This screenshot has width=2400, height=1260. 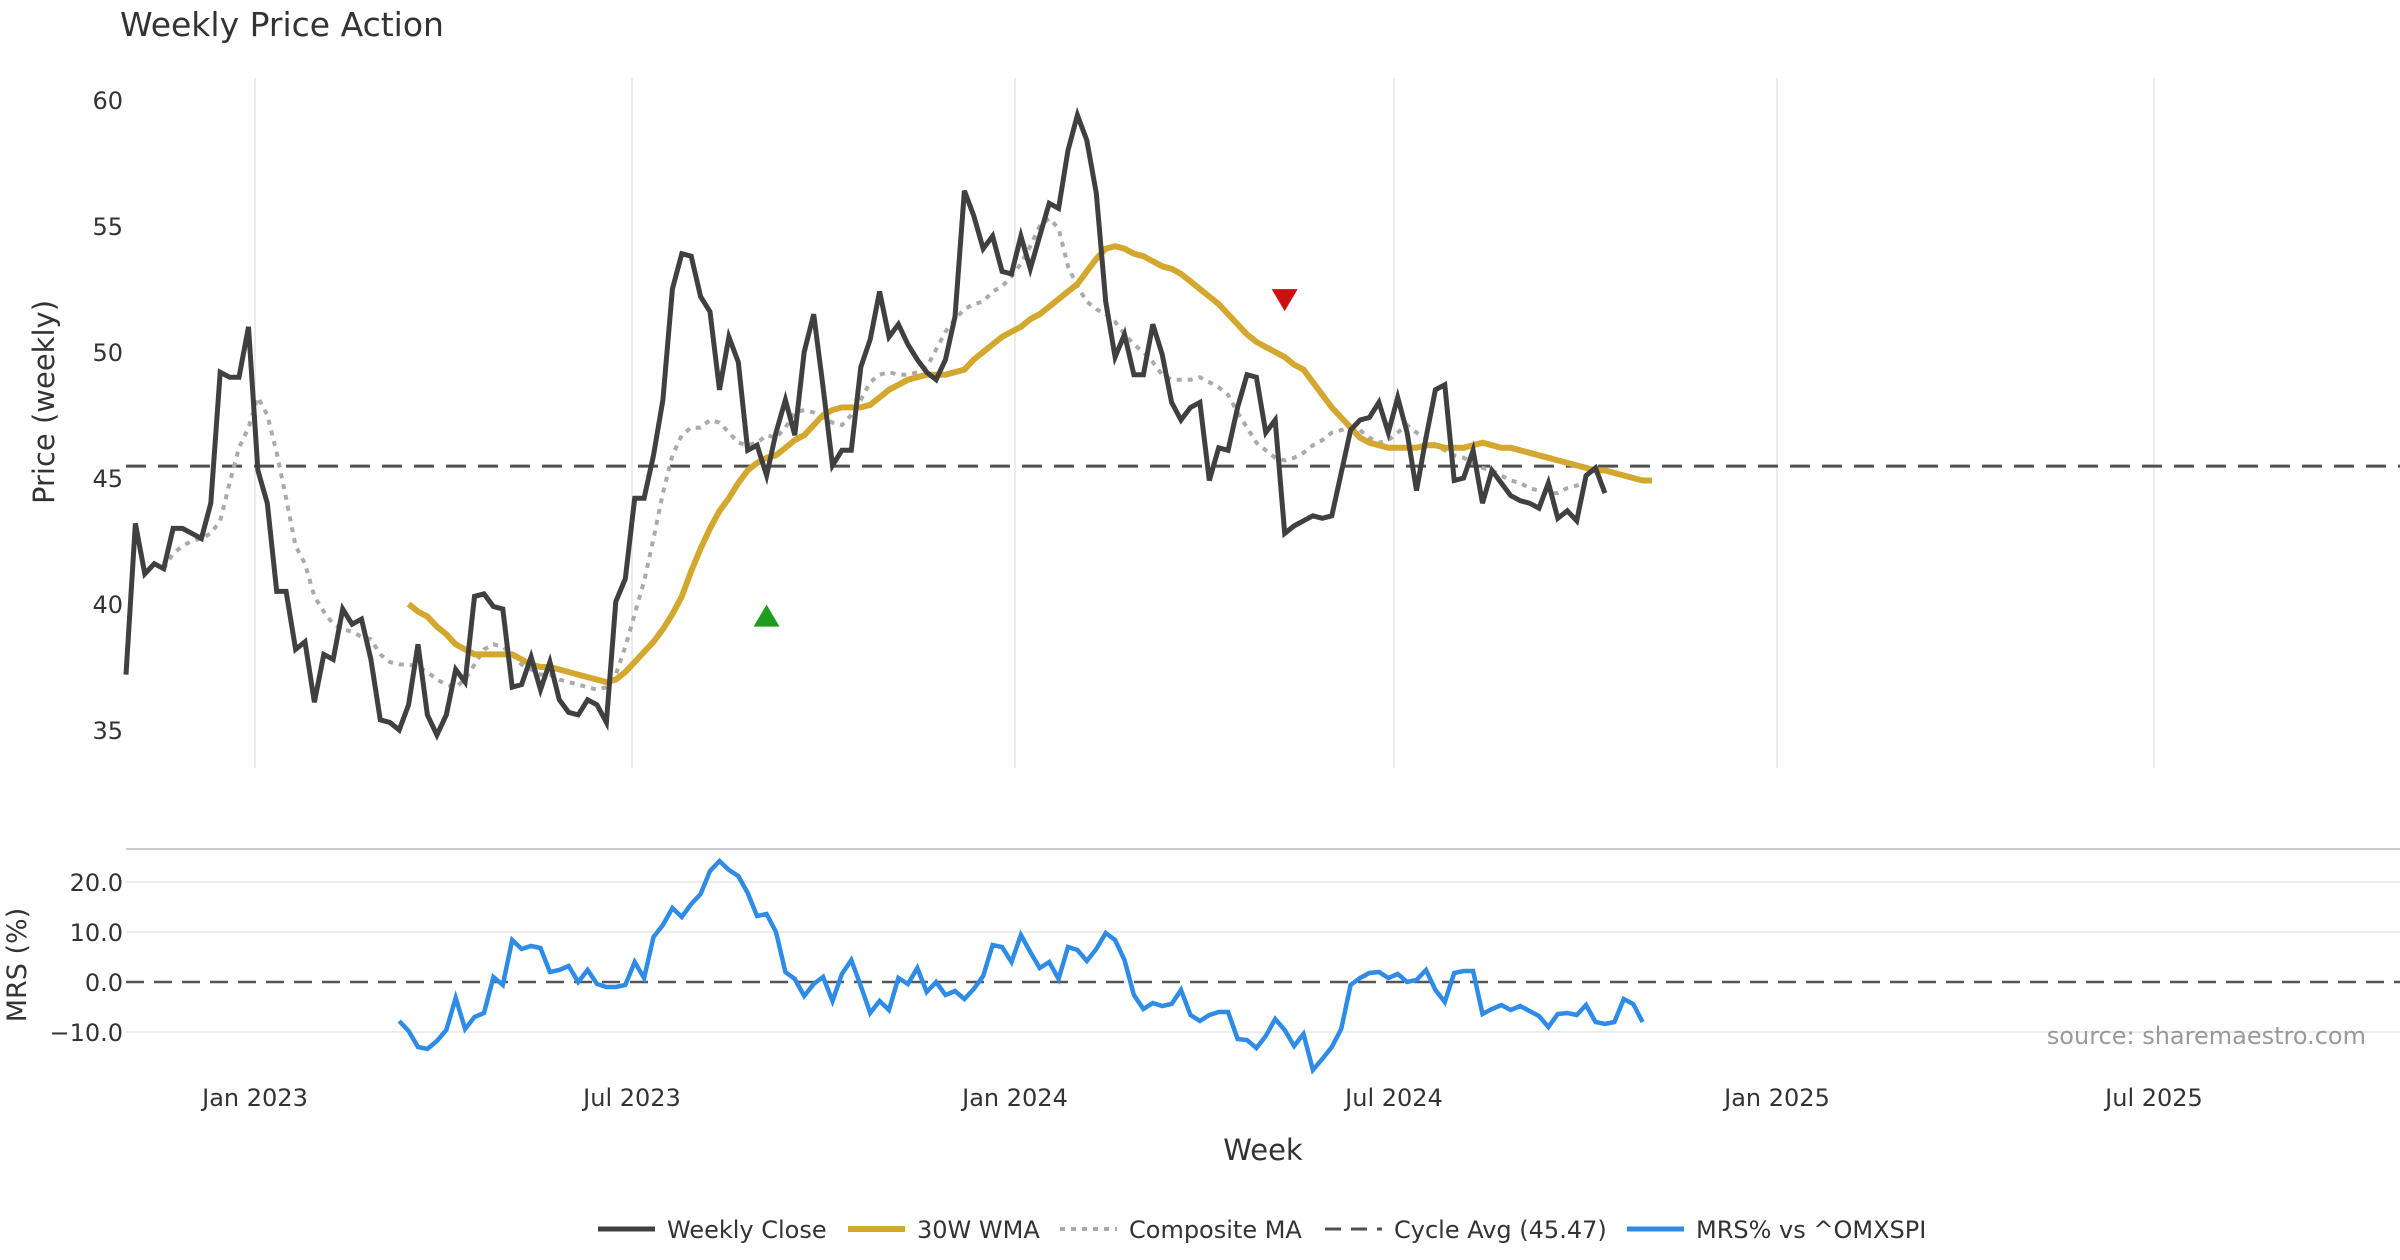 I want to click on price-y-axis-label: Price (weekly), so click(x=44, y=402).